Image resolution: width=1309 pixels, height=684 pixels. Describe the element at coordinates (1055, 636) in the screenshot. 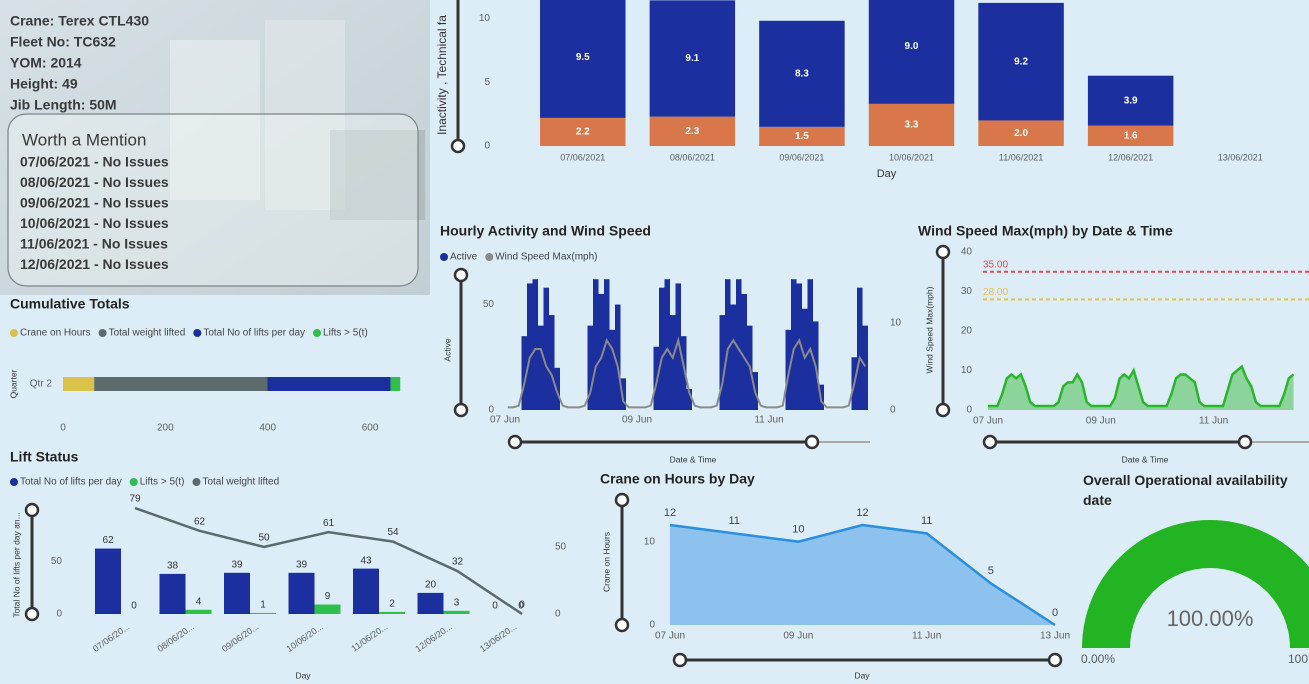

I see `x-tick-label: 13 Jun` at that location.